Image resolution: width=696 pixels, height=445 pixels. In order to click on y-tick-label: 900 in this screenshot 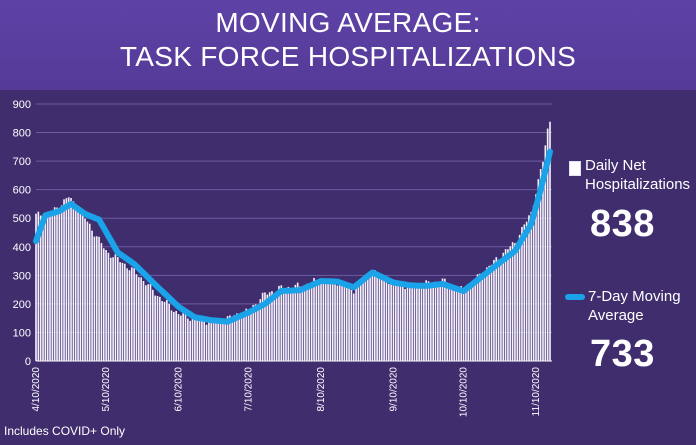, I will do `click(22, 105)`.